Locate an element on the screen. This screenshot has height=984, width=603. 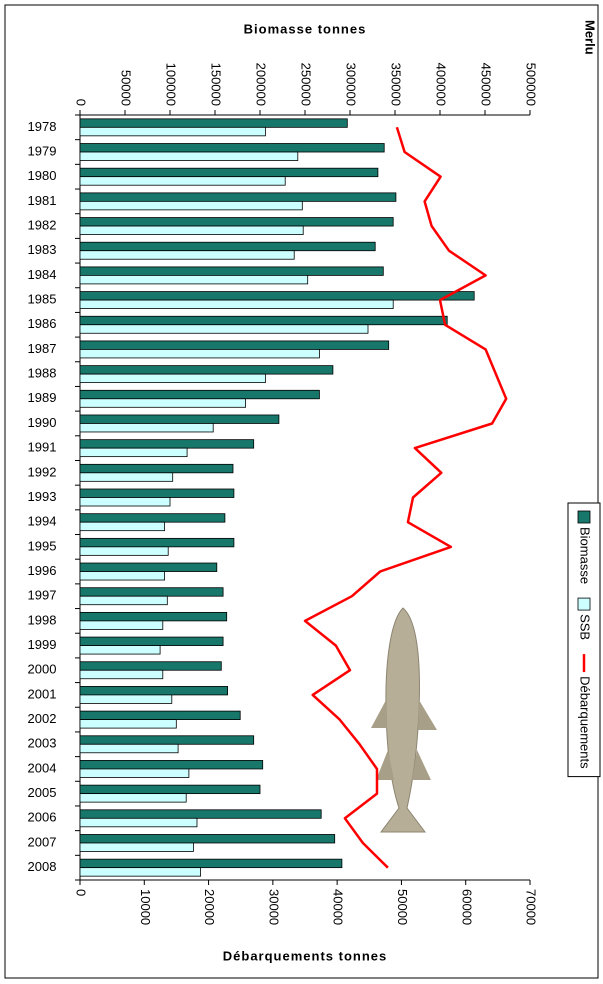
x-tick-label: 1983 is located at coordinates (42, 249).